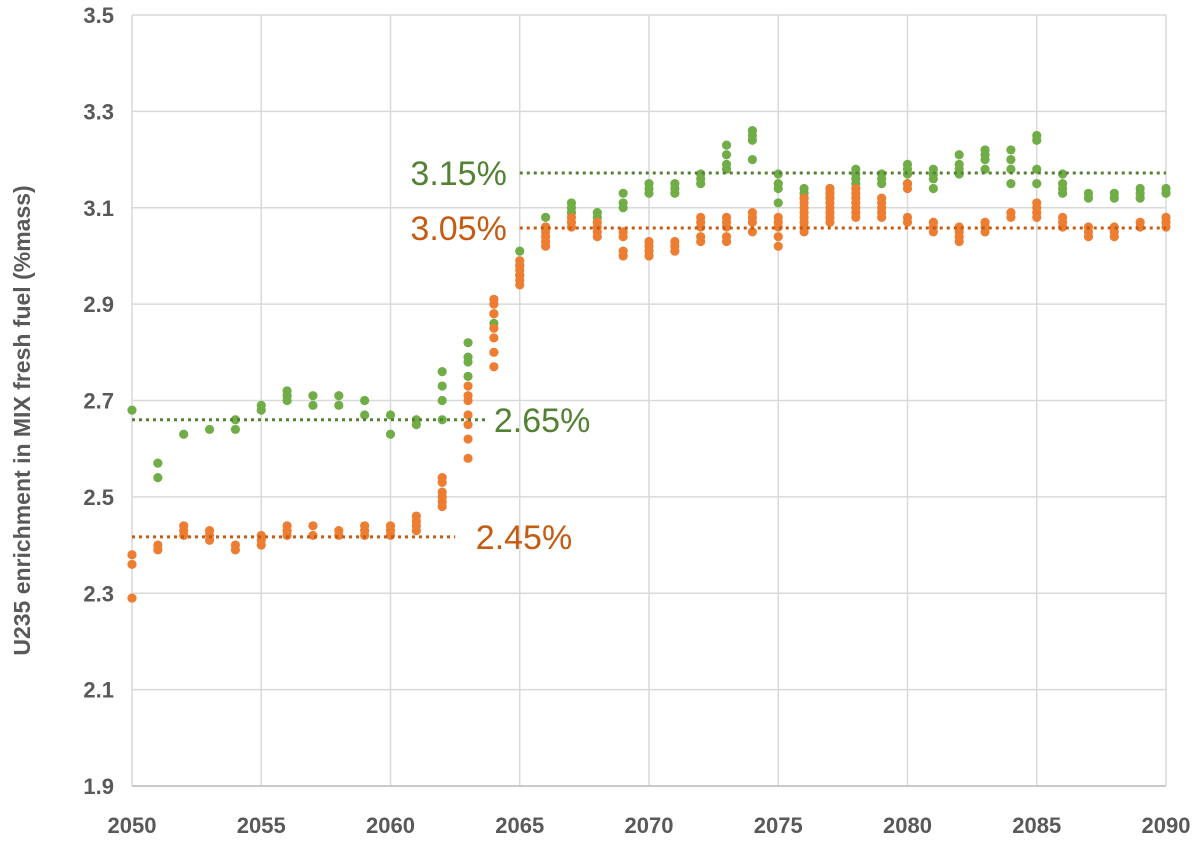  I want to click on x-tick-label: 2090, so click(1166, 825).